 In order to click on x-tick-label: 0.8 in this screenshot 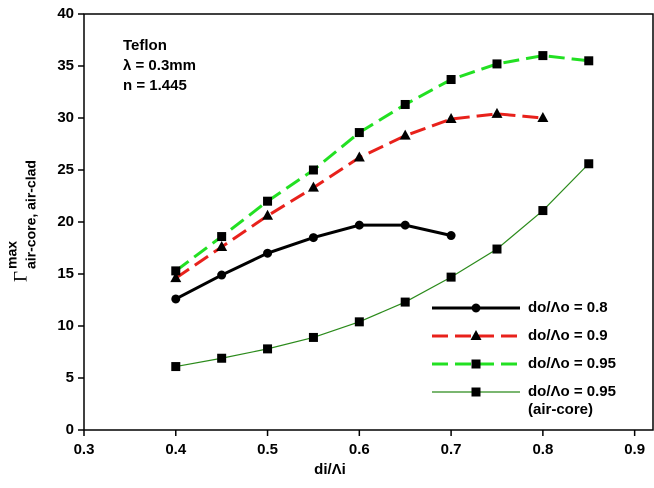, I will do `click(542, 449)`.